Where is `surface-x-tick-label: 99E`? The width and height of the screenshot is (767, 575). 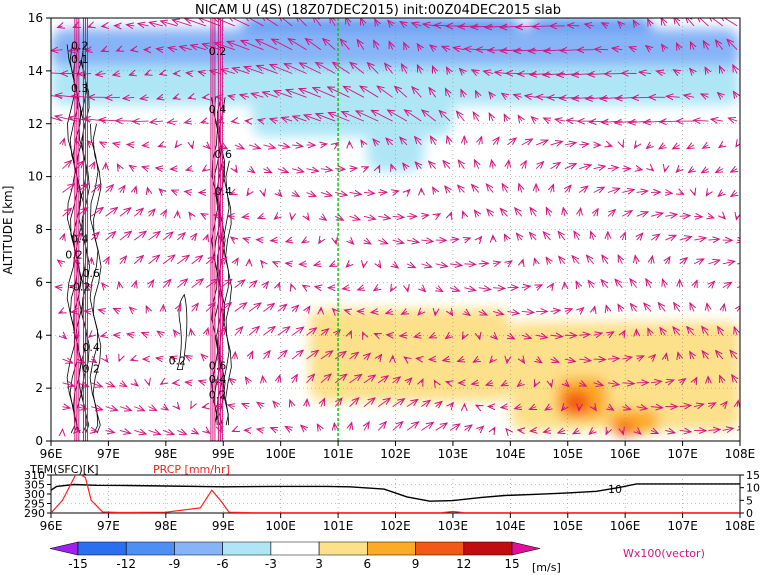
surface-x-tick-label: 99E is located at coordinates (223, 526).